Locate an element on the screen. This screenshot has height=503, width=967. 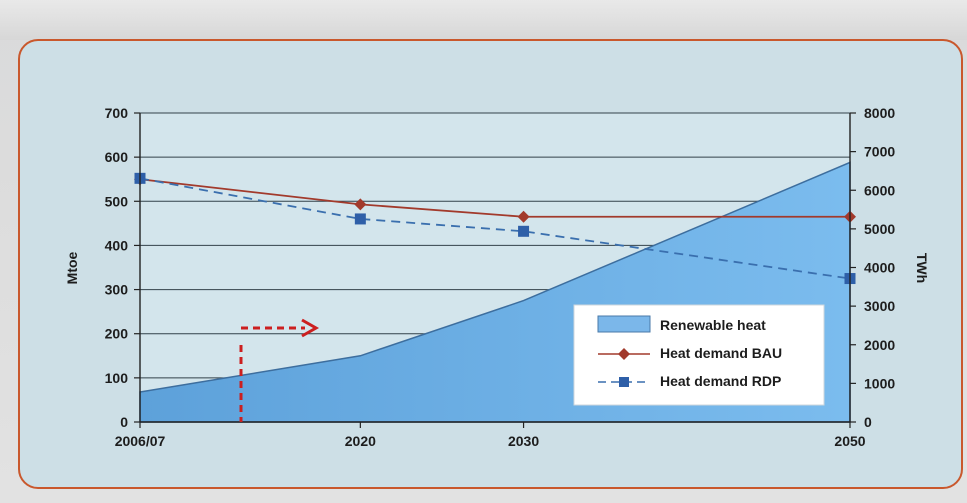
legend-marker-rdp is located at coordinates (624, 382).